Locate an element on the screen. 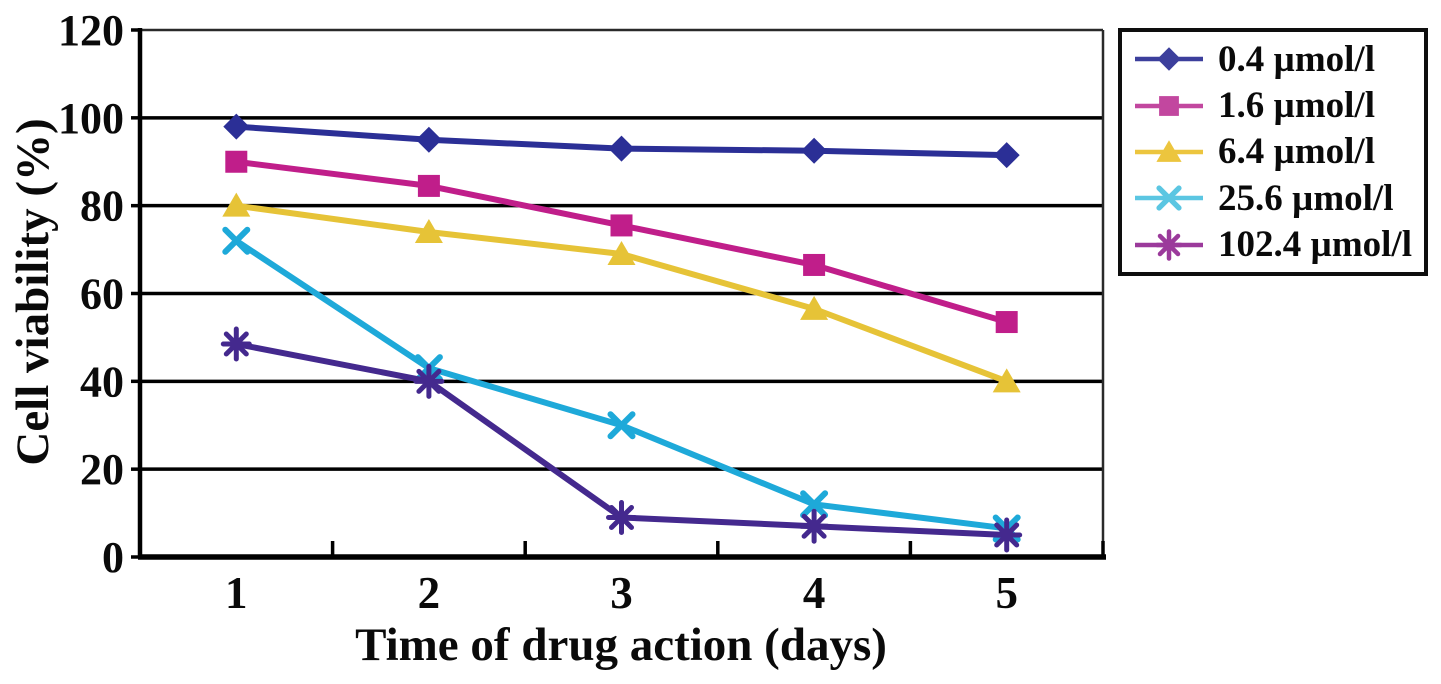  x-tick-label: 3 is located at coordinates (621, 593).